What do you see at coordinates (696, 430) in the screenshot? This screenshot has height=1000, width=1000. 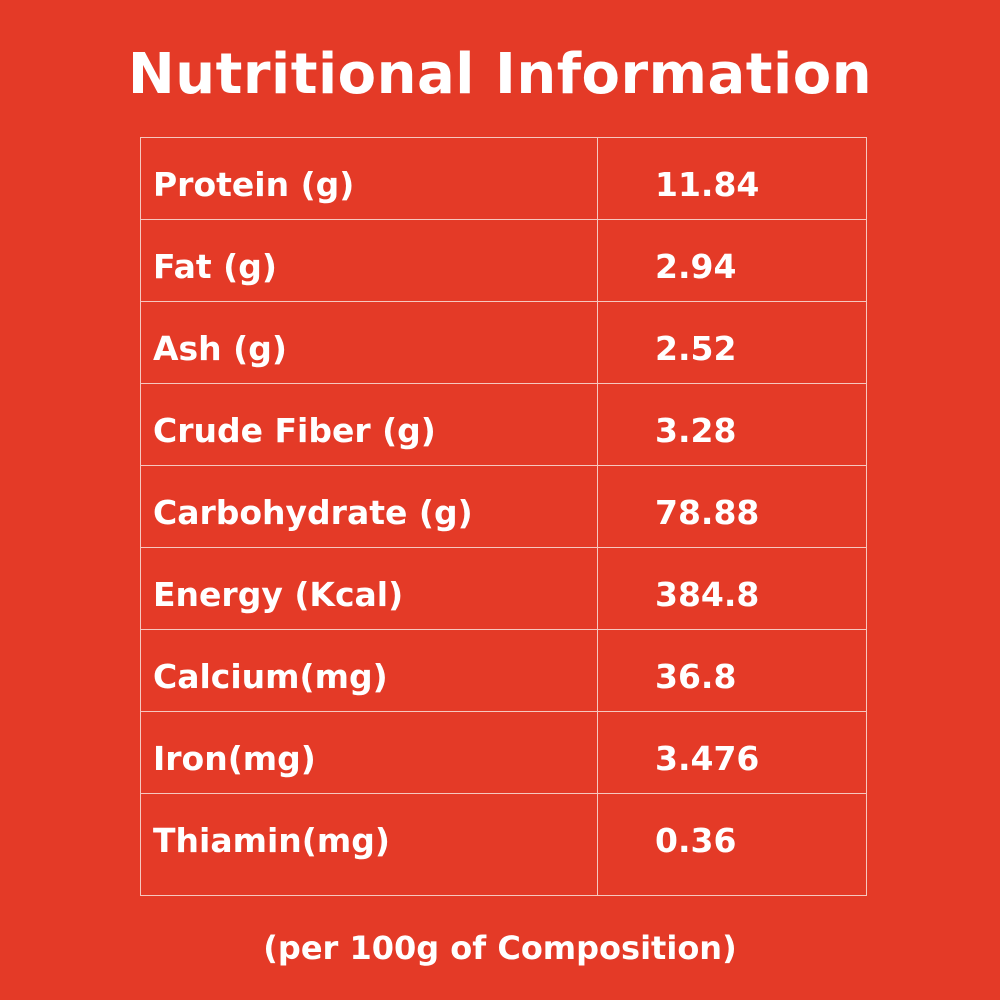 I see `row-value: 3.28` at bounding box center [696, 430].